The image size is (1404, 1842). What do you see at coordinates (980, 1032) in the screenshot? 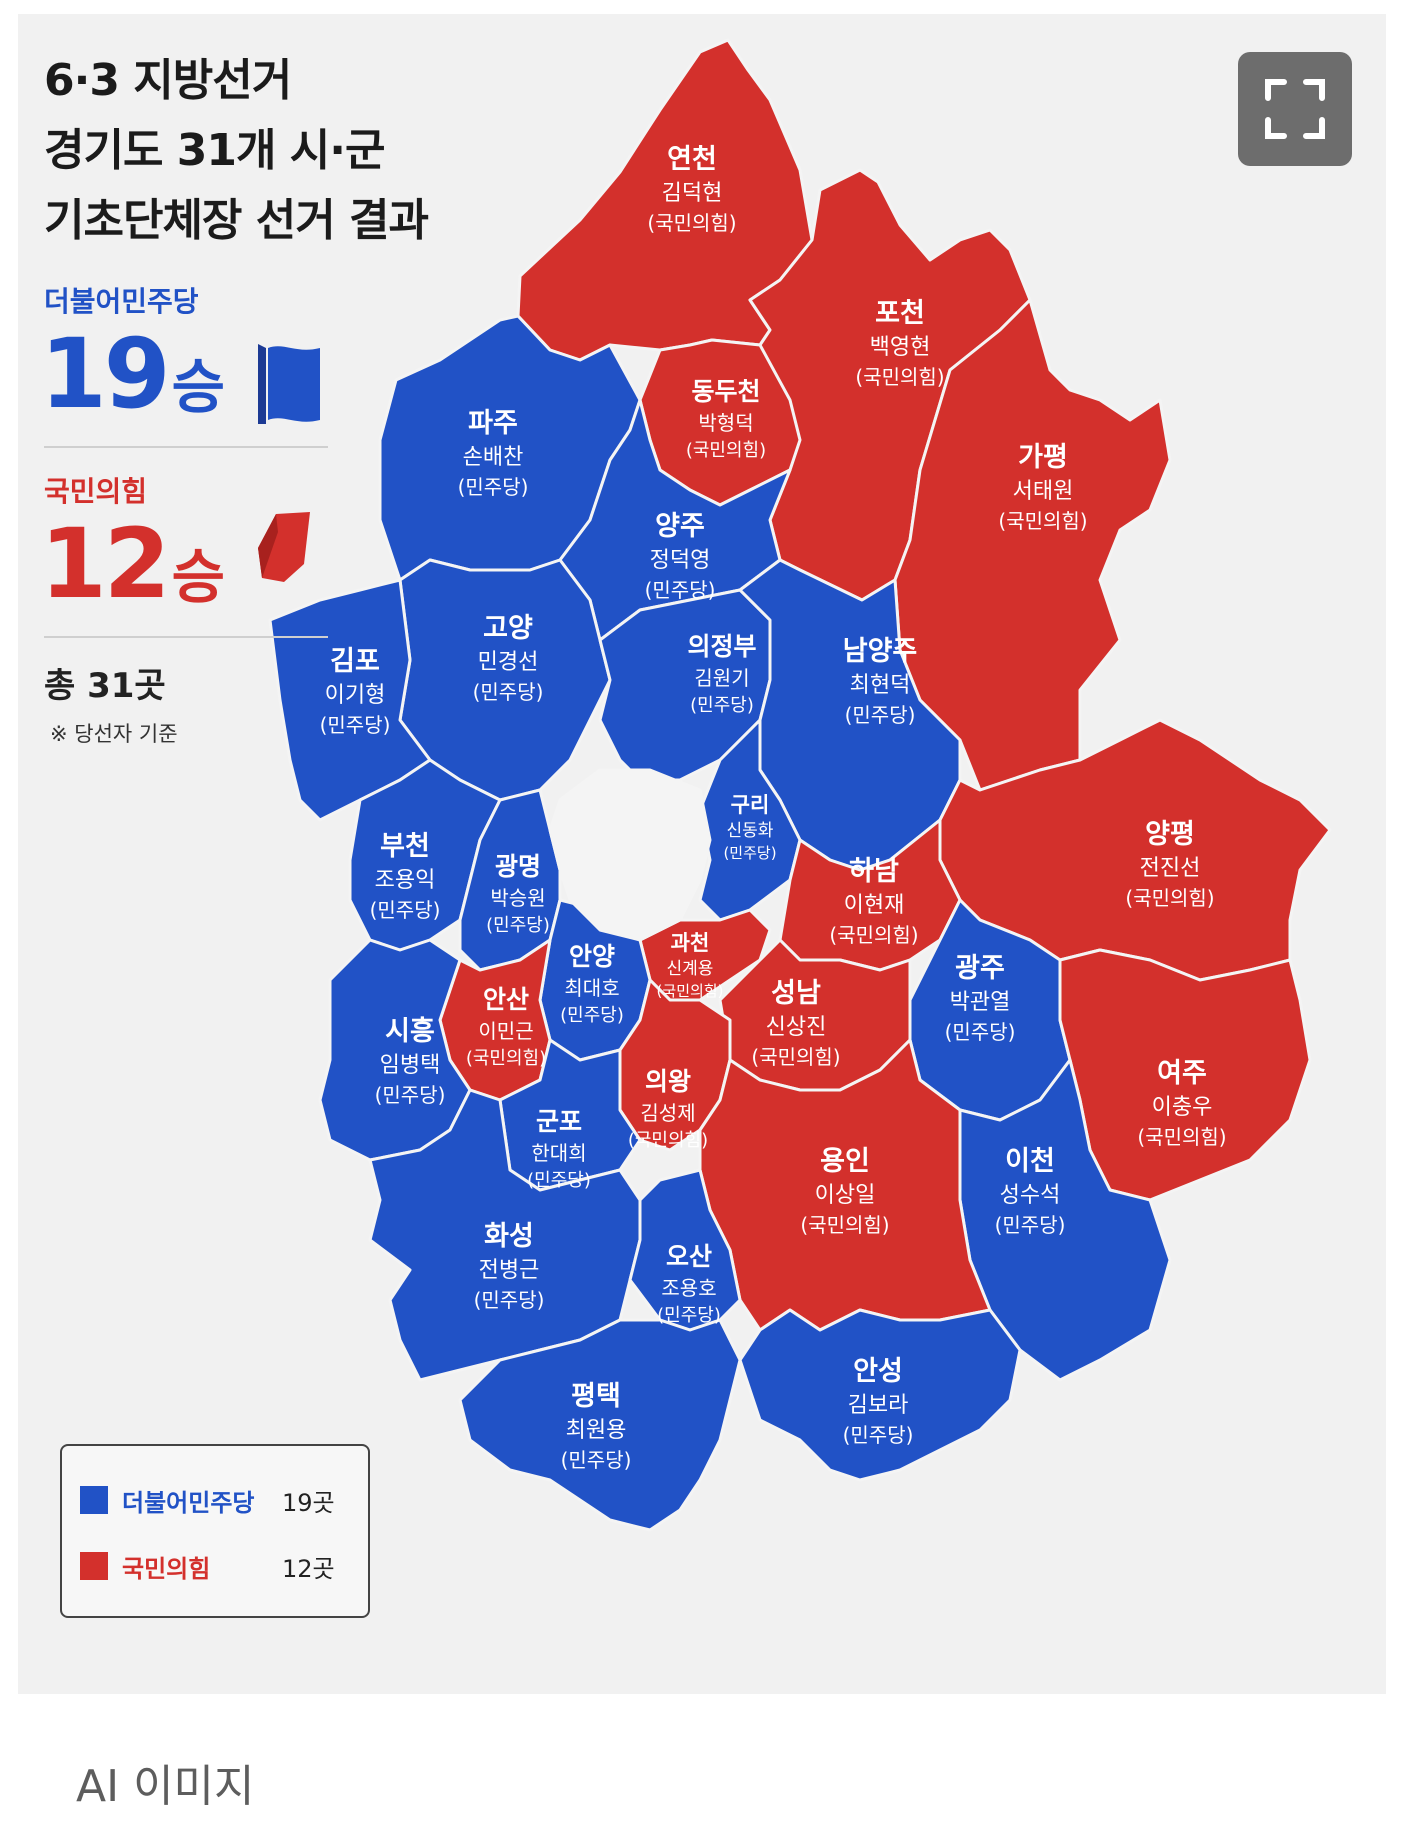
I see `region-party-gwangju: (민주당)` at bounding box center [980, 1032].